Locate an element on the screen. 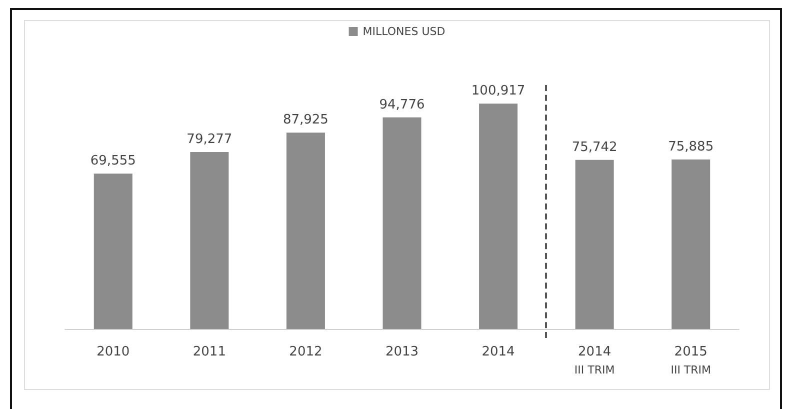 This screenshot has width=786, height=409. x-tick-label: 2010 is located at coordinates (113, 352).